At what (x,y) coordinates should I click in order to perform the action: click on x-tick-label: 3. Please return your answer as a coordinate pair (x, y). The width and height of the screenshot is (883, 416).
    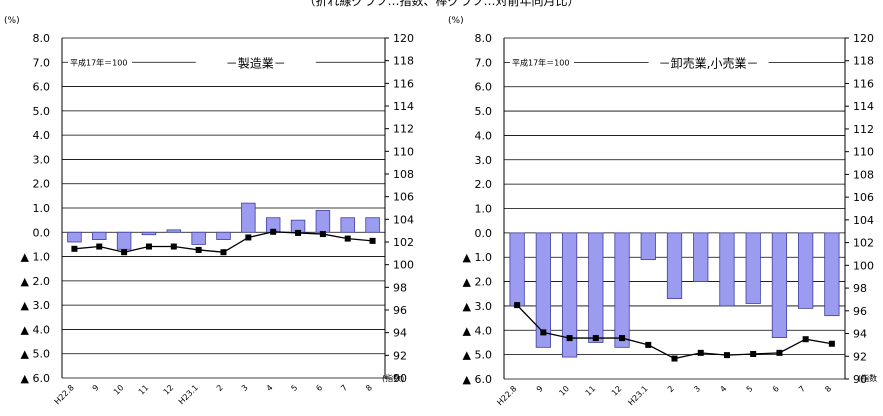
    Looking at the image, I should click on (245, 388).